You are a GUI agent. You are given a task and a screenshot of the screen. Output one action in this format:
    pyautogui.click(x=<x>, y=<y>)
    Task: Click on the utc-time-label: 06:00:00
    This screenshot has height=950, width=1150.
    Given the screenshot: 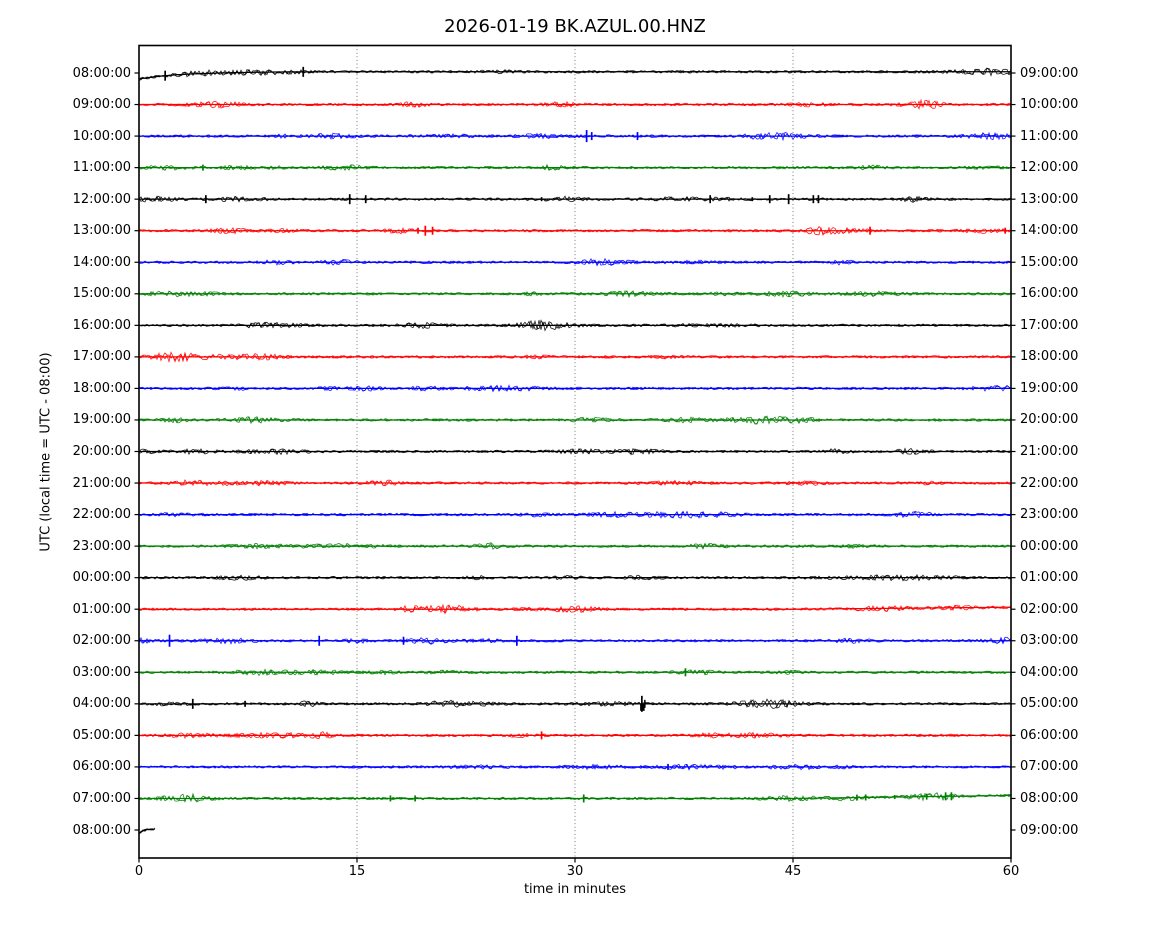 What is the action you would take?
    pyautogui.click(x=101, y=767)
    